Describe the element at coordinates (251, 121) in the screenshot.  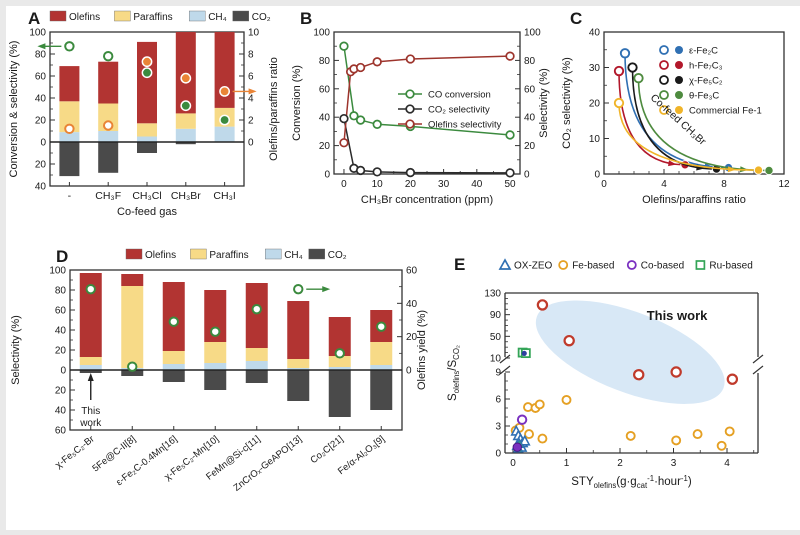
I see `svg-text: 2` at that location.